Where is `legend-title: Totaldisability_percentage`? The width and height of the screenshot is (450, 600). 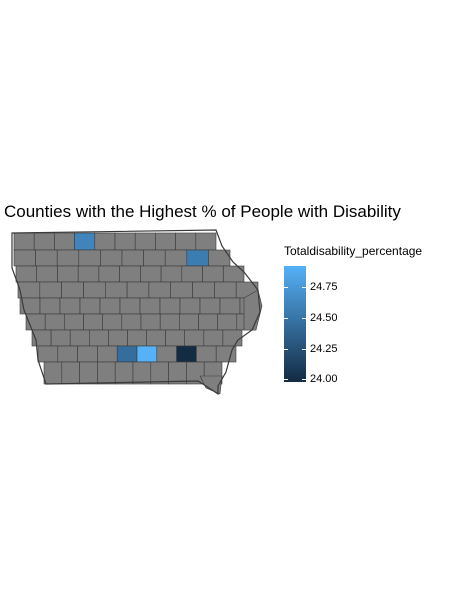
legend-title: Totaldisability_percentage is located at coordinates (353, 251).